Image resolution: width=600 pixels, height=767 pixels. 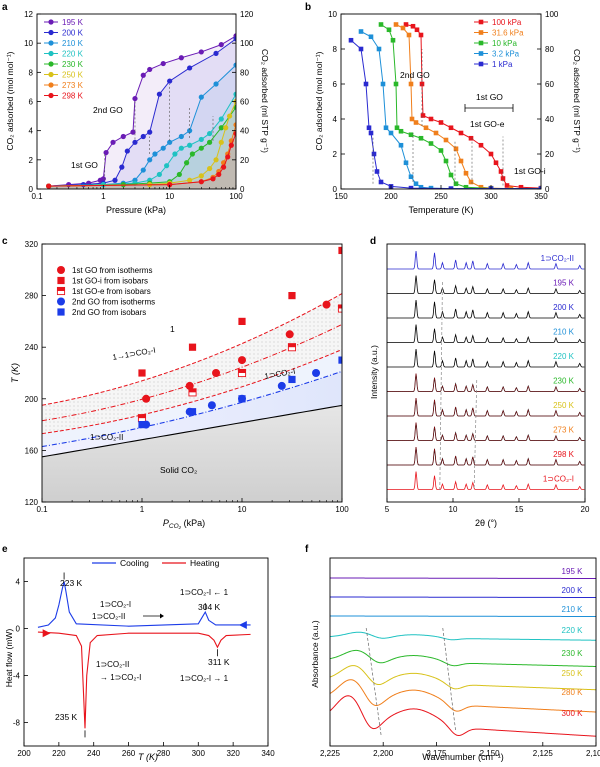 I want to click on panel-b-y2tick-label: 40, so click(x=549, y=119).